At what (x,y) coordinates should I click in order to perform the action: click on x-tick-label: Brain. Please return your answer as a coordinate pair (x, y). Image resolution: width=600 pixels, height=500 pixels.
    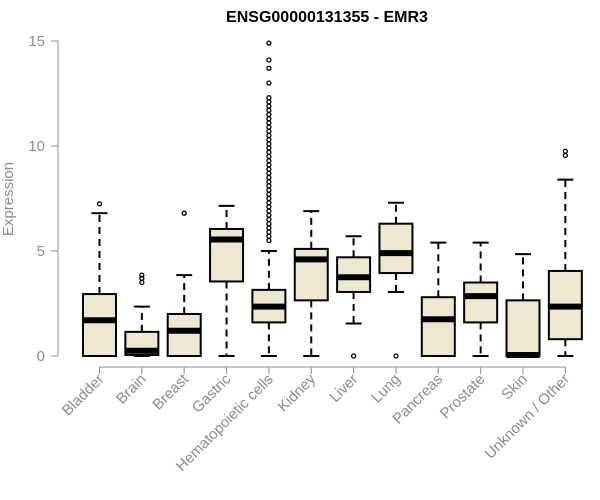
    Looking at the image, I should click on (131, 389).